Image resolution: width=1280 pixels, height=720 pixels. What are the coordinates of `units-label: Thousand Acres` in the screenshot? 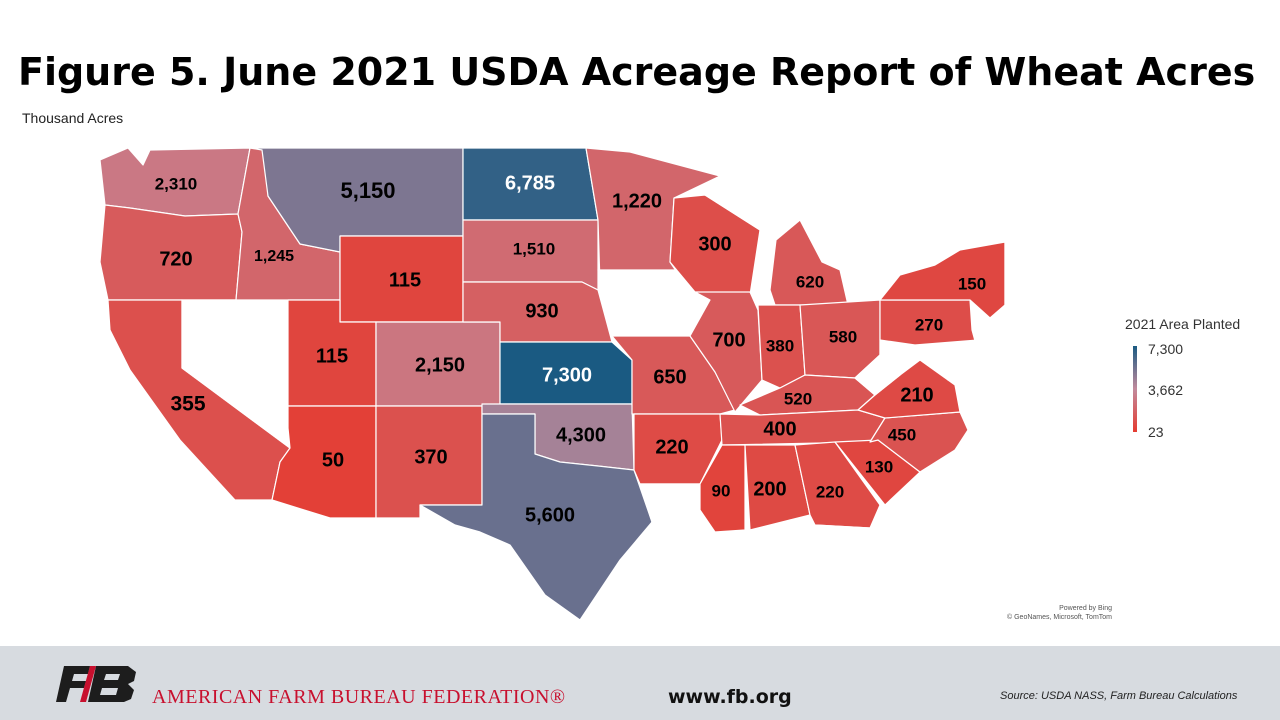 It's located at (73, 118).